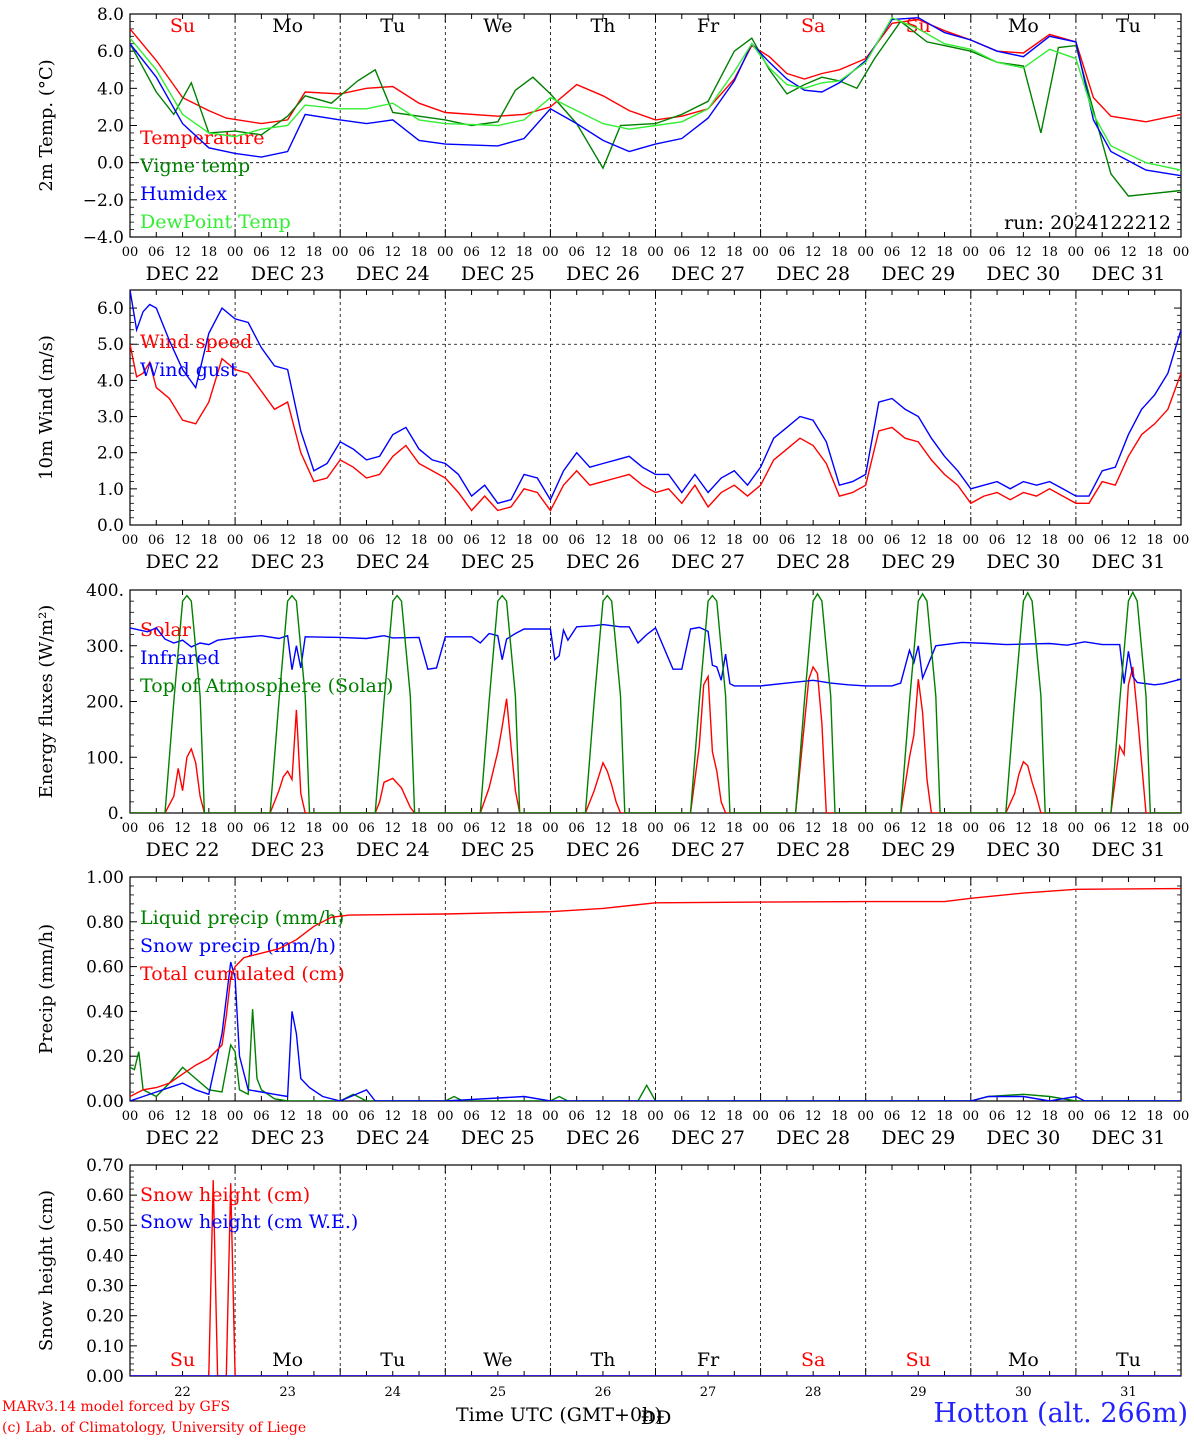  Describe the element at coordinates (110, 164) in the screenshot. I see `y-tick-label: 0.0` at that location.